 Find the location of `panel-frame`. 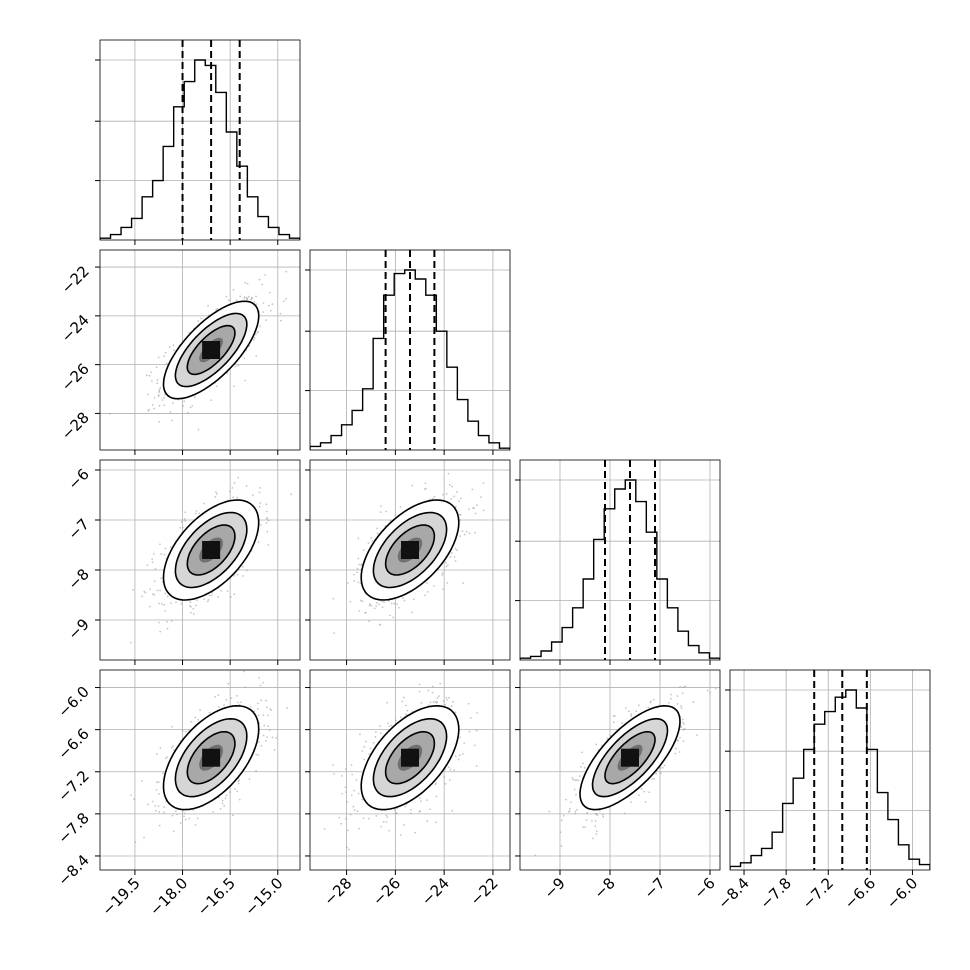

panel-frame is located at coordinates (410, 560).